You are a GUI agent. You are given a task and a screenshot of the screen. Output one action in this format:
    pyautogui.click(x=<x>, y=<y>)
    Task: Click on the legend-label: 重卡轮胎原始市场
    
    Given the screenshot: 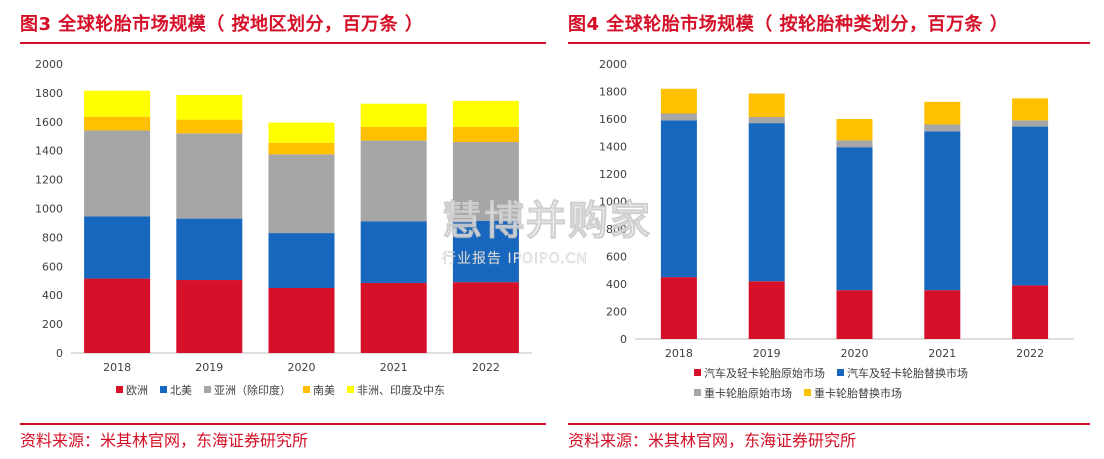 What is the action you would take?
    pyautogui.click(x=748, y=393)
    